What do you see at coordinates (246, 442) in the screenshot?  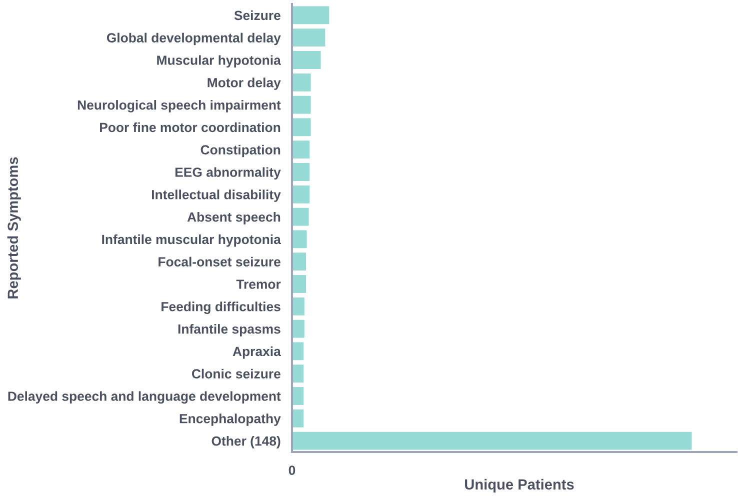 I see `y-tick-label: Other (148)` at bounding box center [246, 442].